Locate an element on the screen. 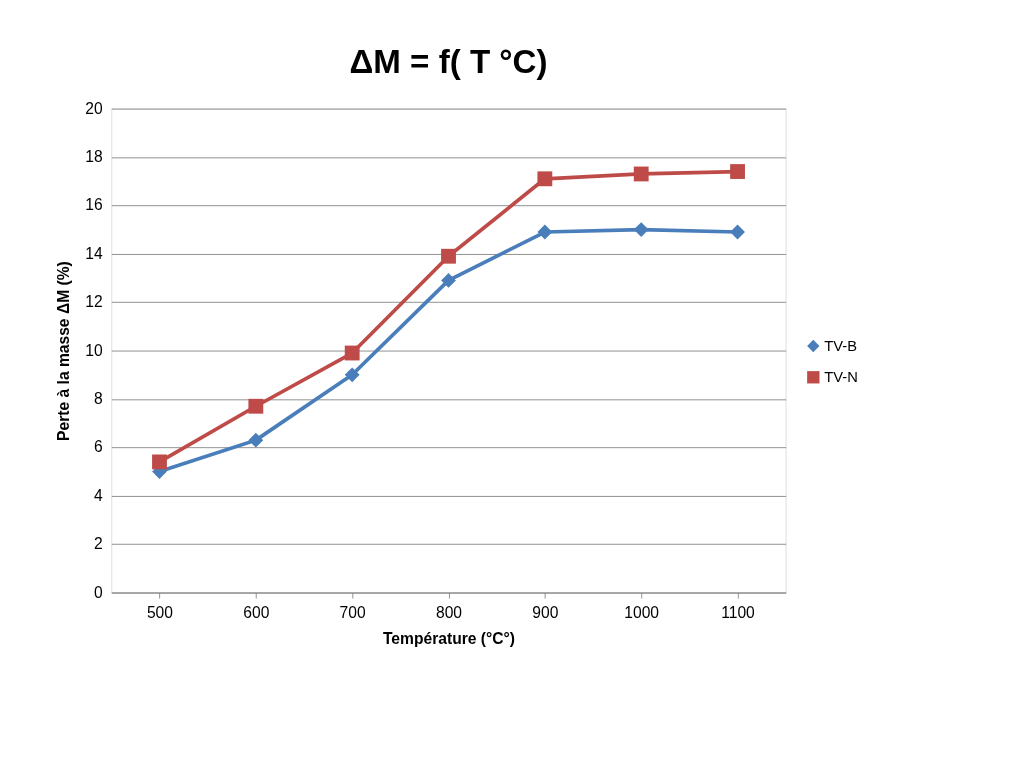 This screenshot has width=1024, height=767. y-tick-label: 12 is located at coordinates (94, 302).